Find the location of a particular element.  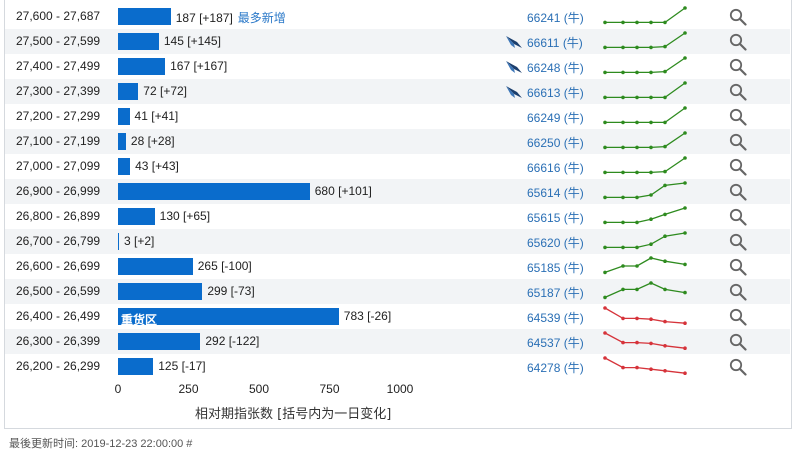

table-row: 27,000 - 27,099 43 [+43] 66616 (牛) is located at coordinates (397, 166).